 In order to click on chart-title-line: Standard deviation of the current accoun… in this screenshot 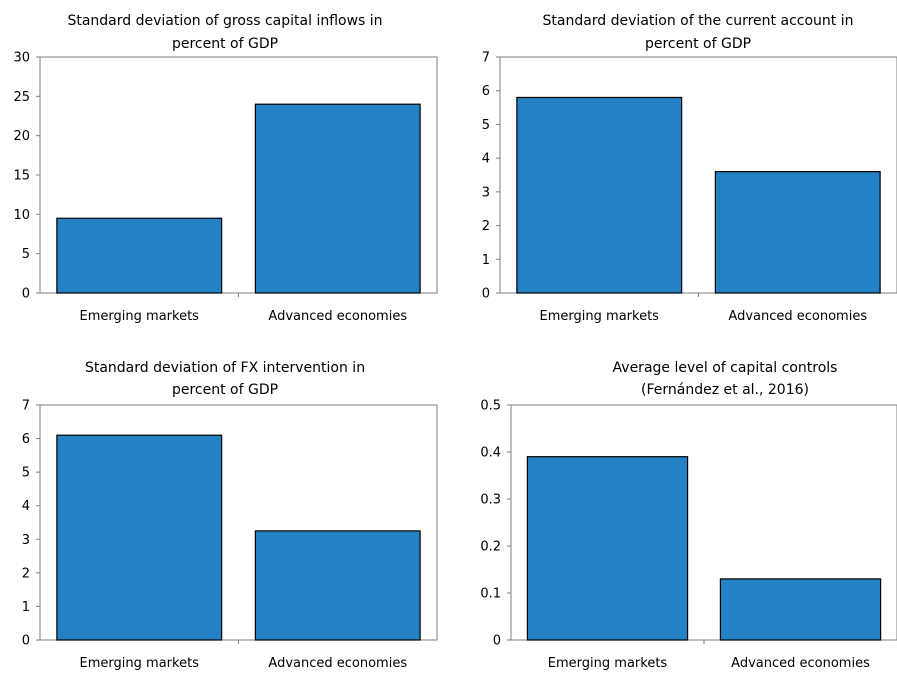, I will do `click(698, 21)`.